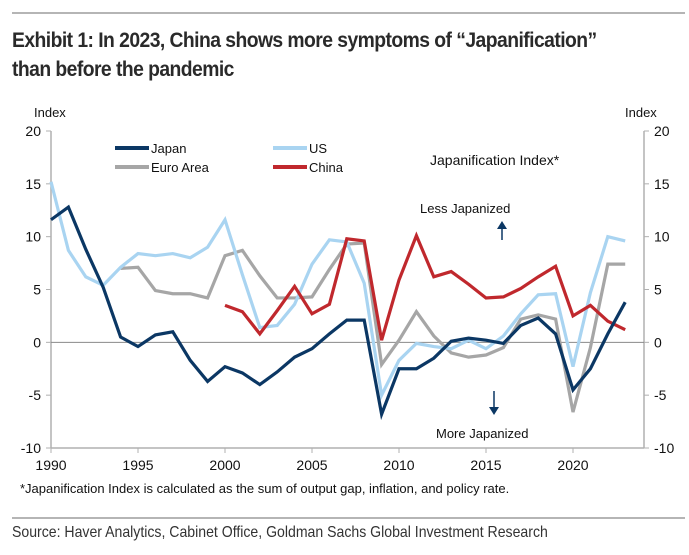 The height and width of the screenshot is (555, 689). What do you see at coordinates (50, 465) in the screenshot?
I see `x-tick-label: 1990` at bounding box center [50, 465].